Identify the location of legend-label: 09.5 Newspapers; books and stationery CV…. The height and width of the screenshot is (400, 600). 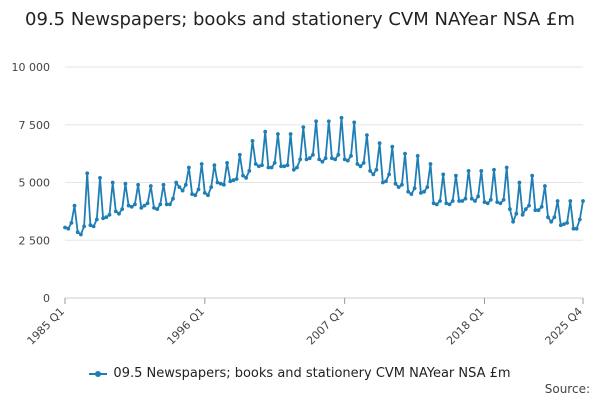
(312, 373).